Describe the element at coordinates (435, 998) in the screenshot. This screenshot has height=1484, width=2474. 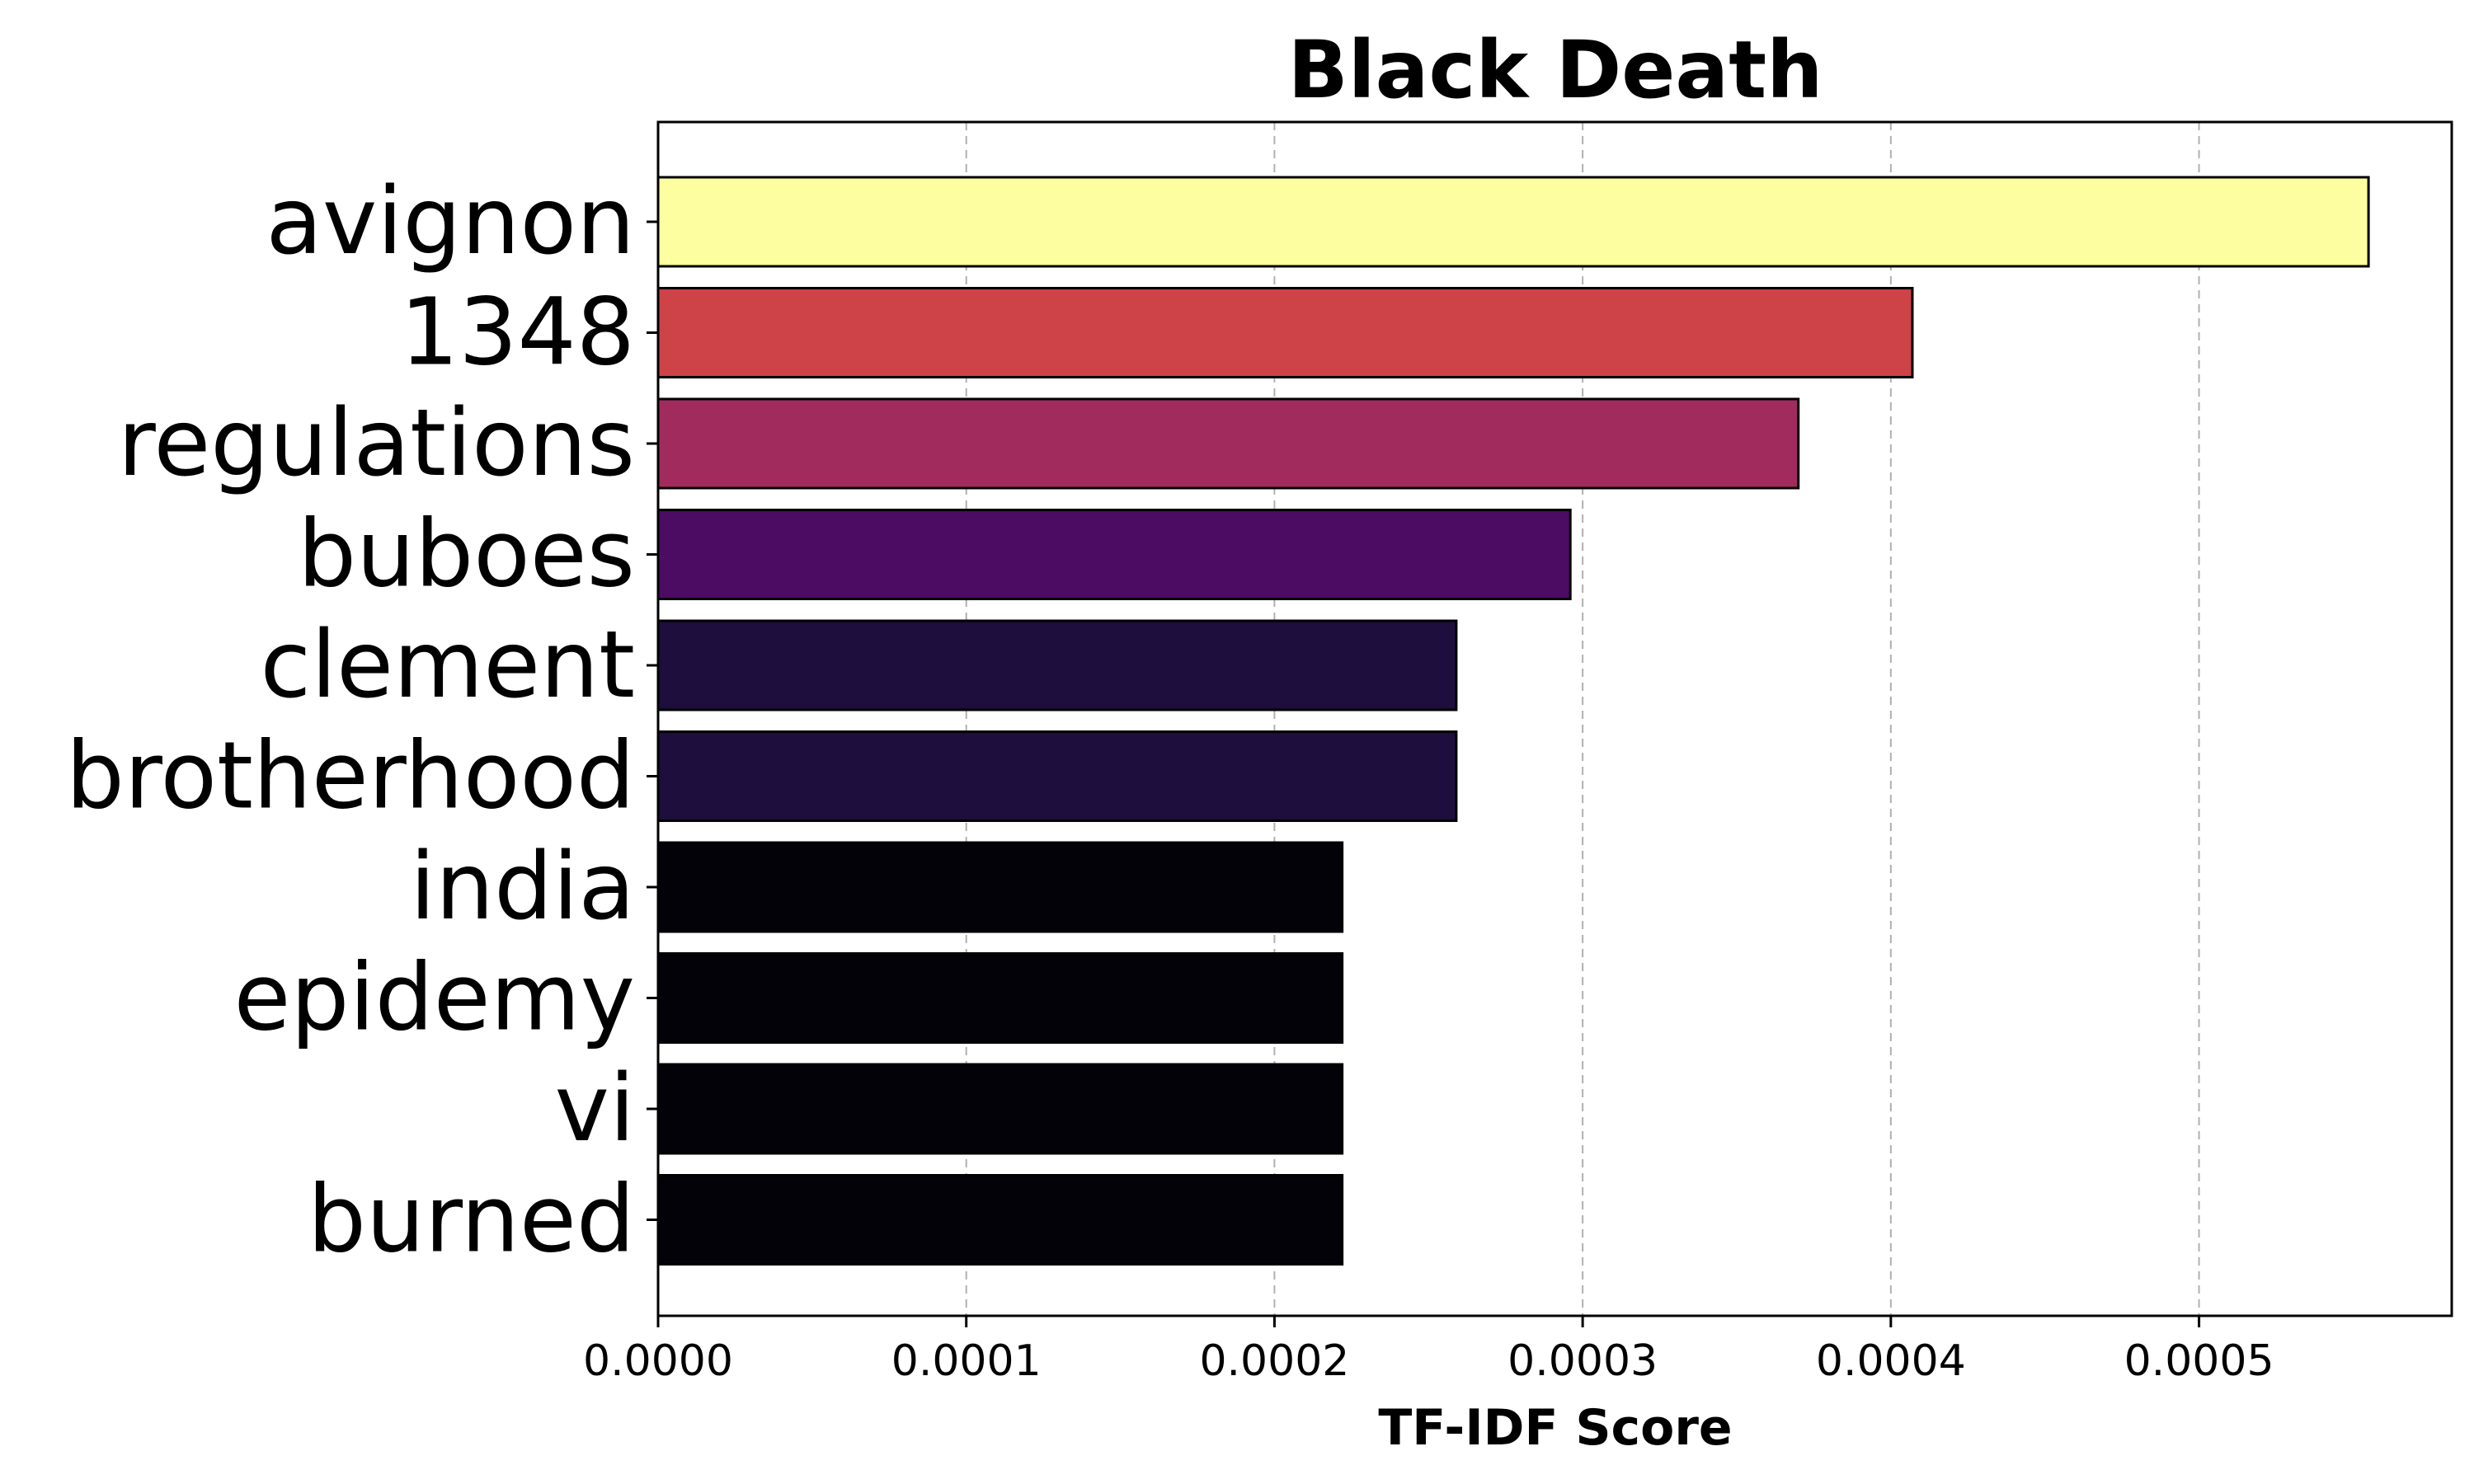
I see `y-tick-label: epidemy` at that location.